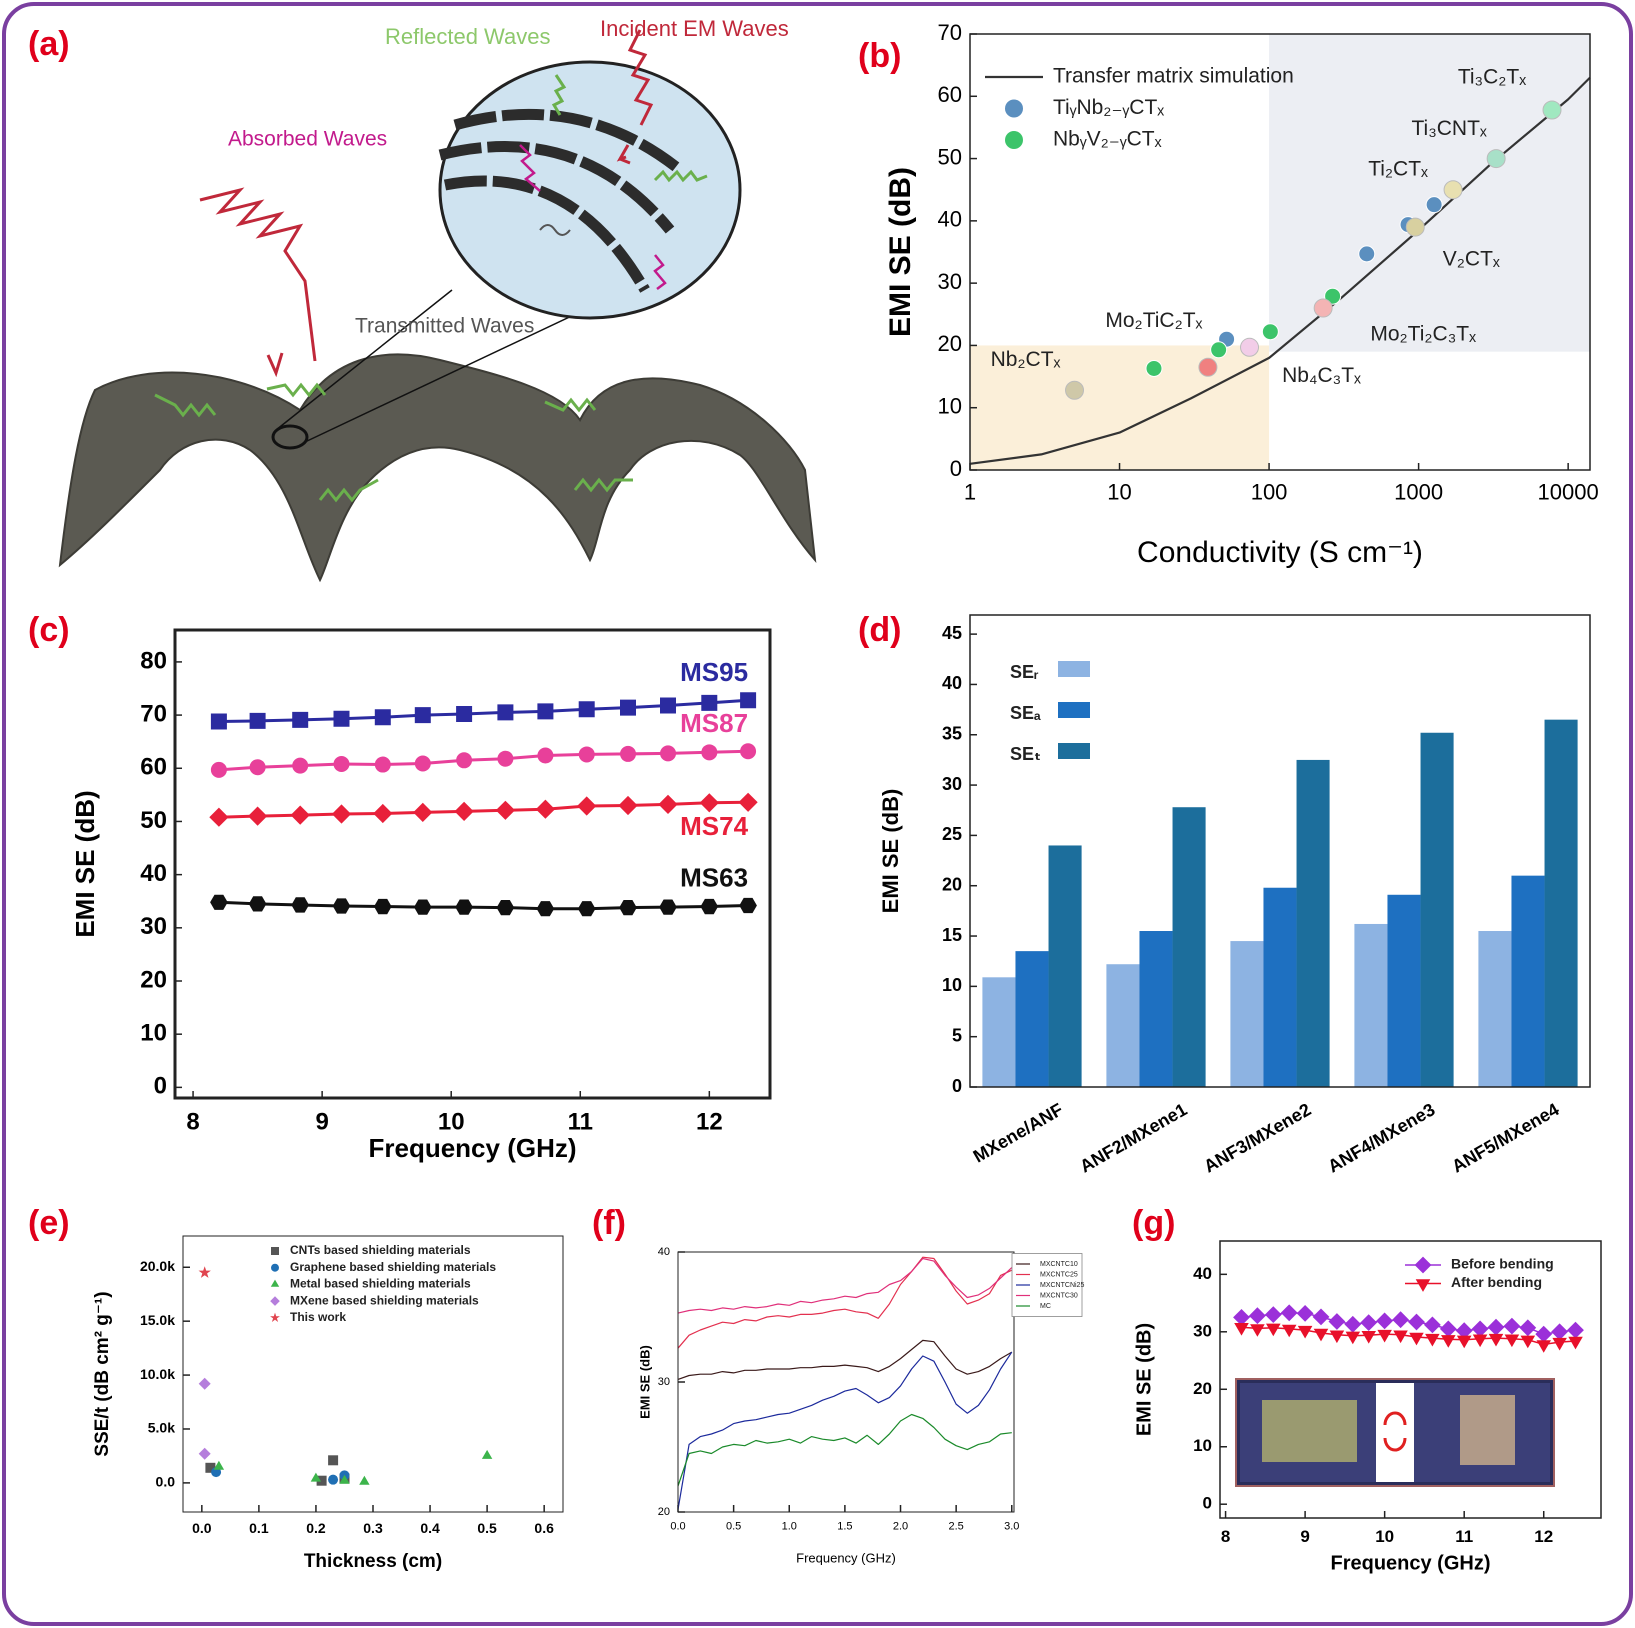 The width and height of the screenshot is (1635, 1628). Describe the element at coordinates (952, 834) in the screenshot. I see `y-tick-label: 25` at that location.